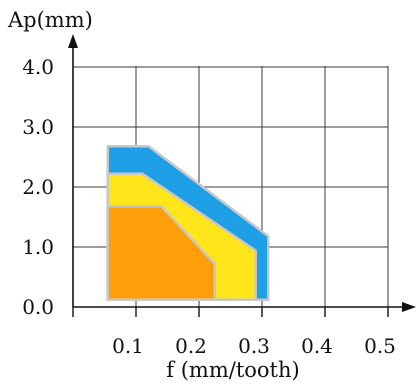 Image resolution: width=417 pixels, height=387 pixels. What do you see at coordinates (38, 67) in the screenshot?
I see `y-tick-label: 4.0` at bounding box center [38, 67].